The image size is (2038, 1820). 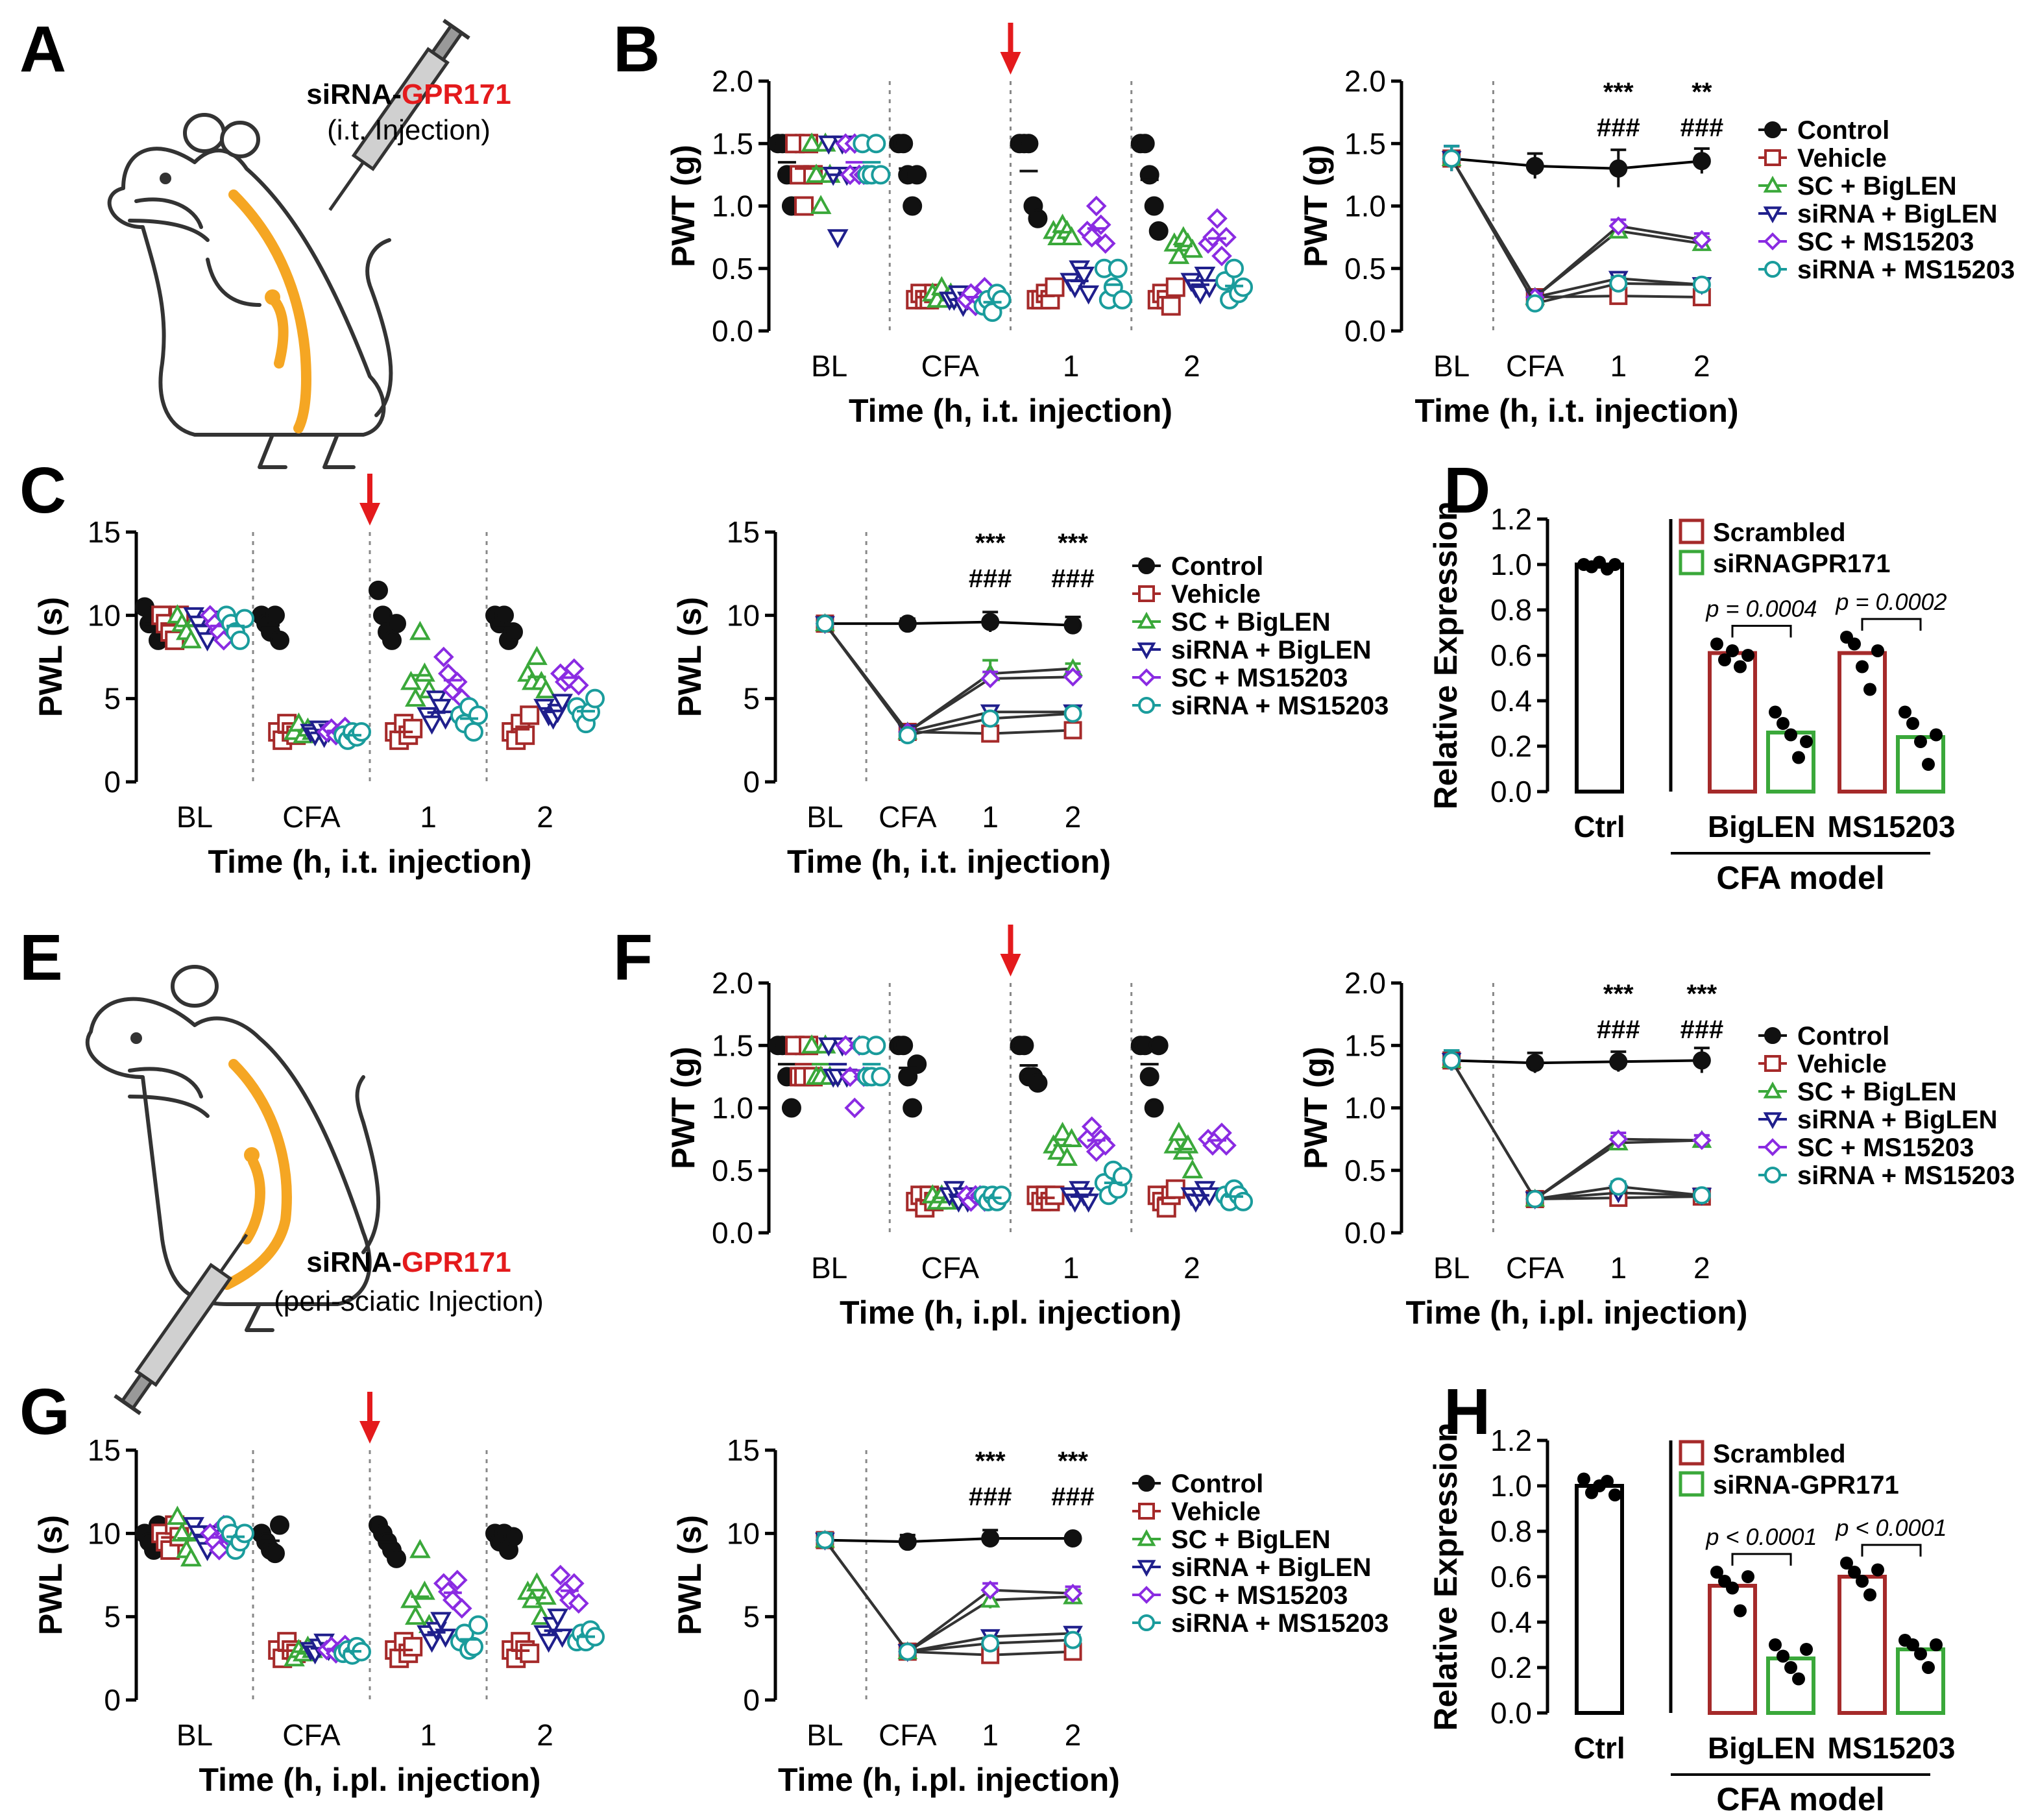 What do you see at coordinates (1843, 130) in the screenshot?
I see `legend-label: Control` at bounding box center [1843, 130].